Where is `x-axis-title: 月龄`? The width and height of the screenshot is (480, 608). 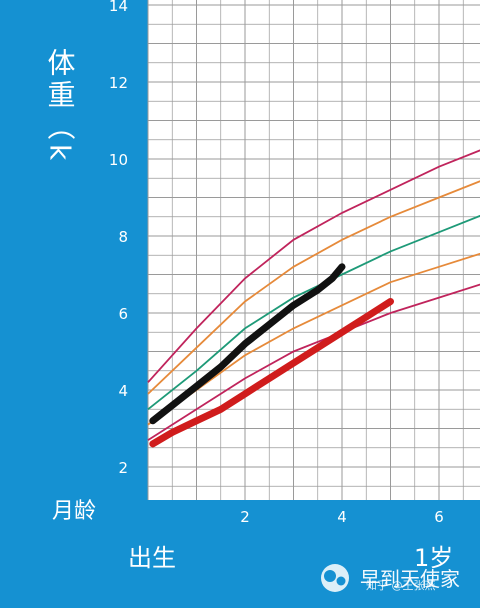
x-axis-title: 月龄 is located at coordinates (74, 511).